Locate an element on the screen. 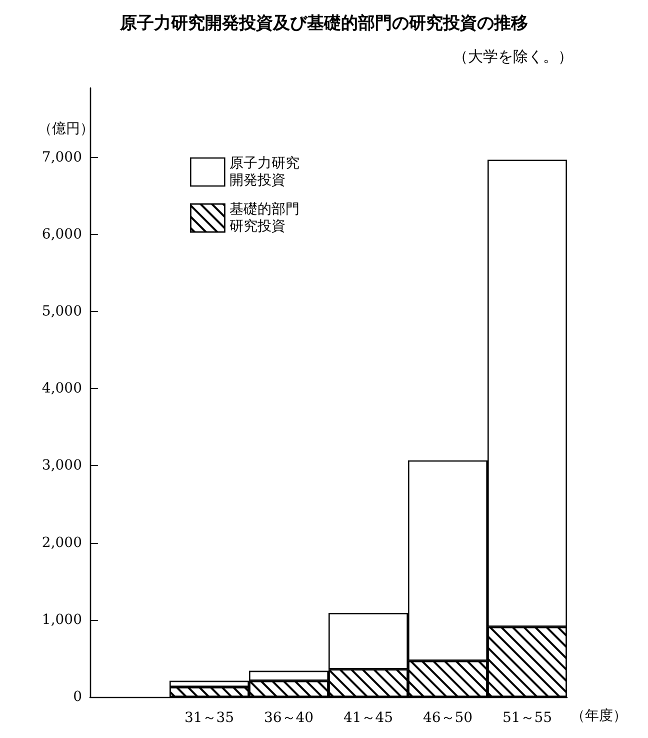 This screenshot has width=648, height=738. y-tick-label: 1,000 is located at coordinates (62, 620).